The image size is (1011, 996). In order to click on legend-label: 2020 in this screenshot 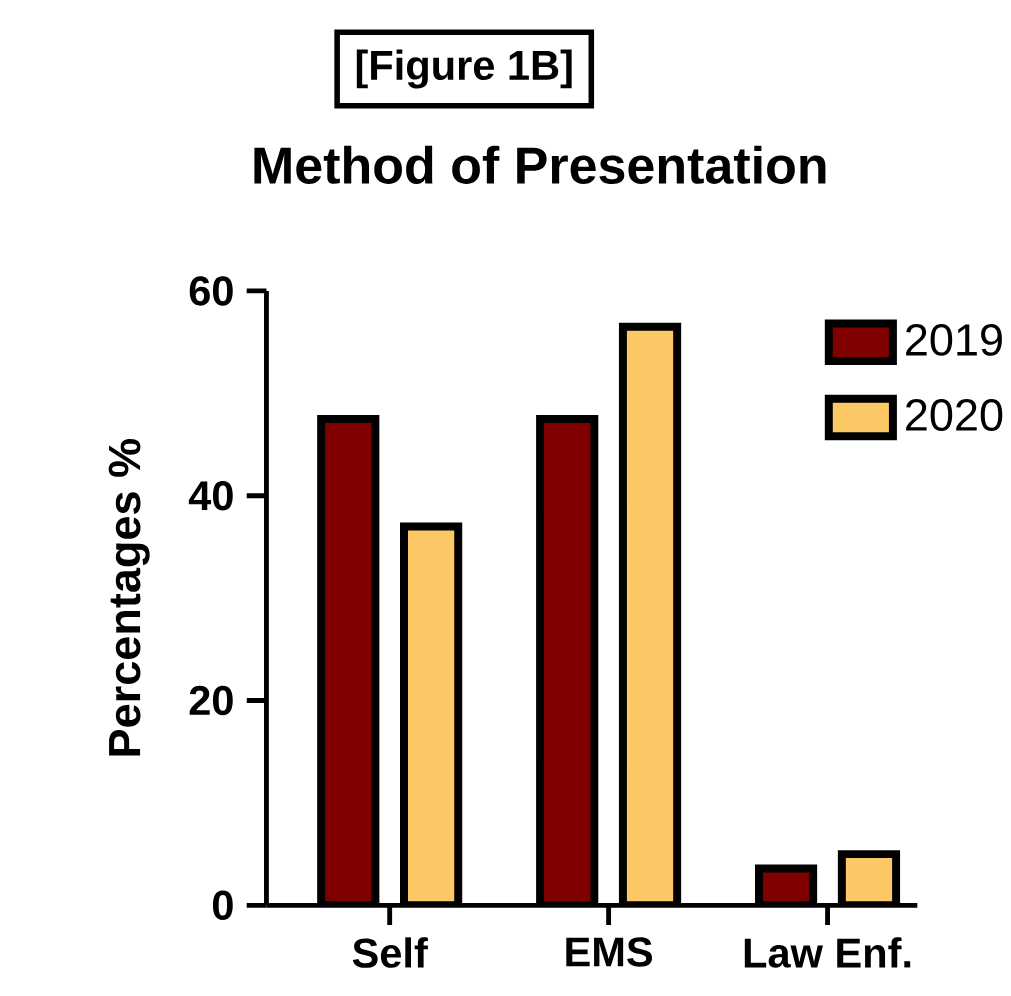, I will do `click(954, 414)`.